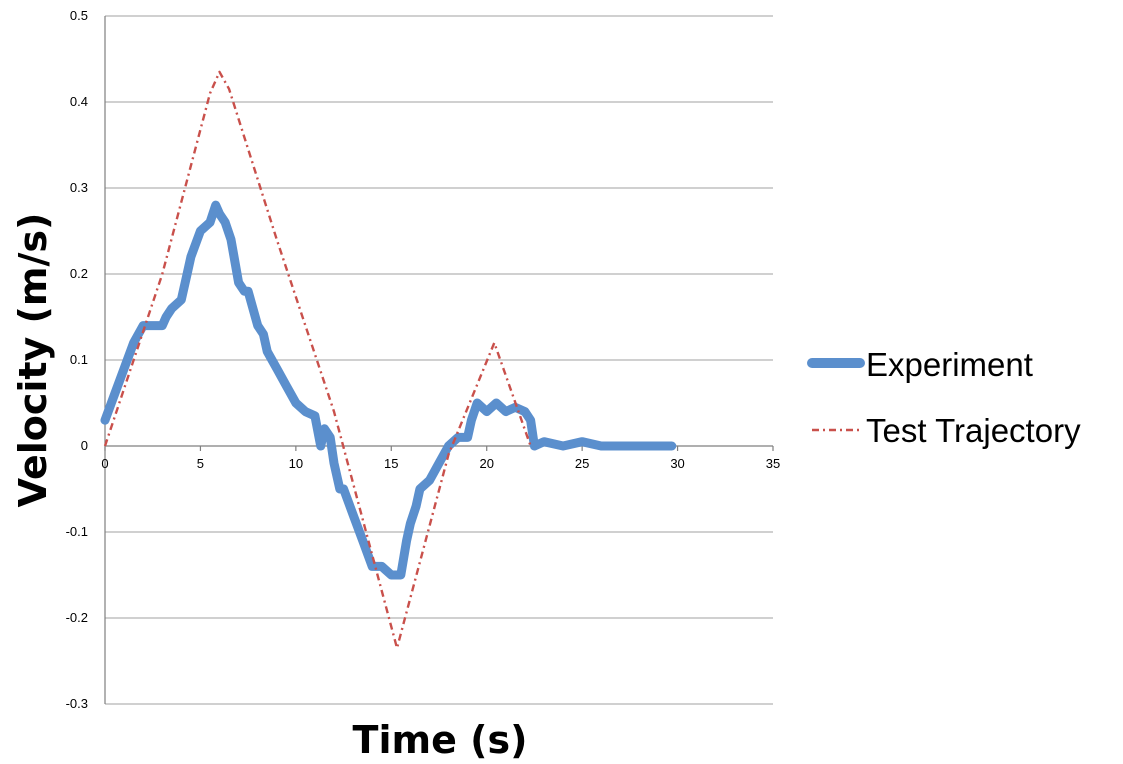 This screenshot has height=764, width=1123. Describe the element at coordinates (33, 360) in the screenshot. I see `y-axis-title: Velocity (m/s)` at that location.